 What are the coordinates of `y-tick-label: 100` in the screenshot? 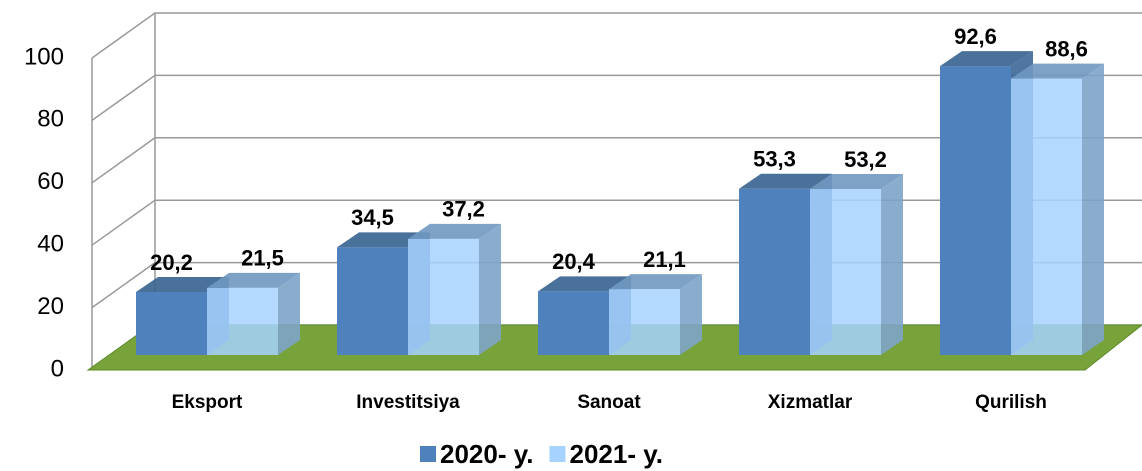 It's located at (44, 56).